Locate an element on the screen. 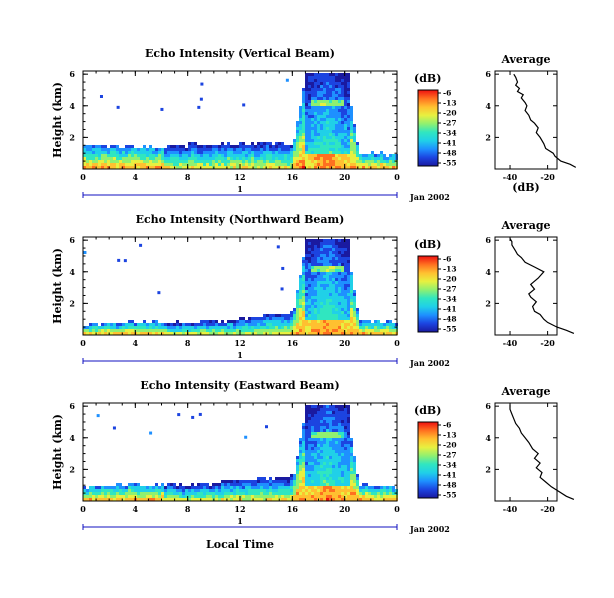  x-tick-label: 20 is located at coordinates (345, 177).